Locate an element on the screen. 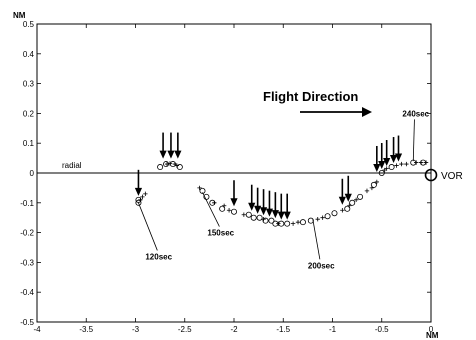  x-tick-label: -3 is located at coordinates (136, 329).